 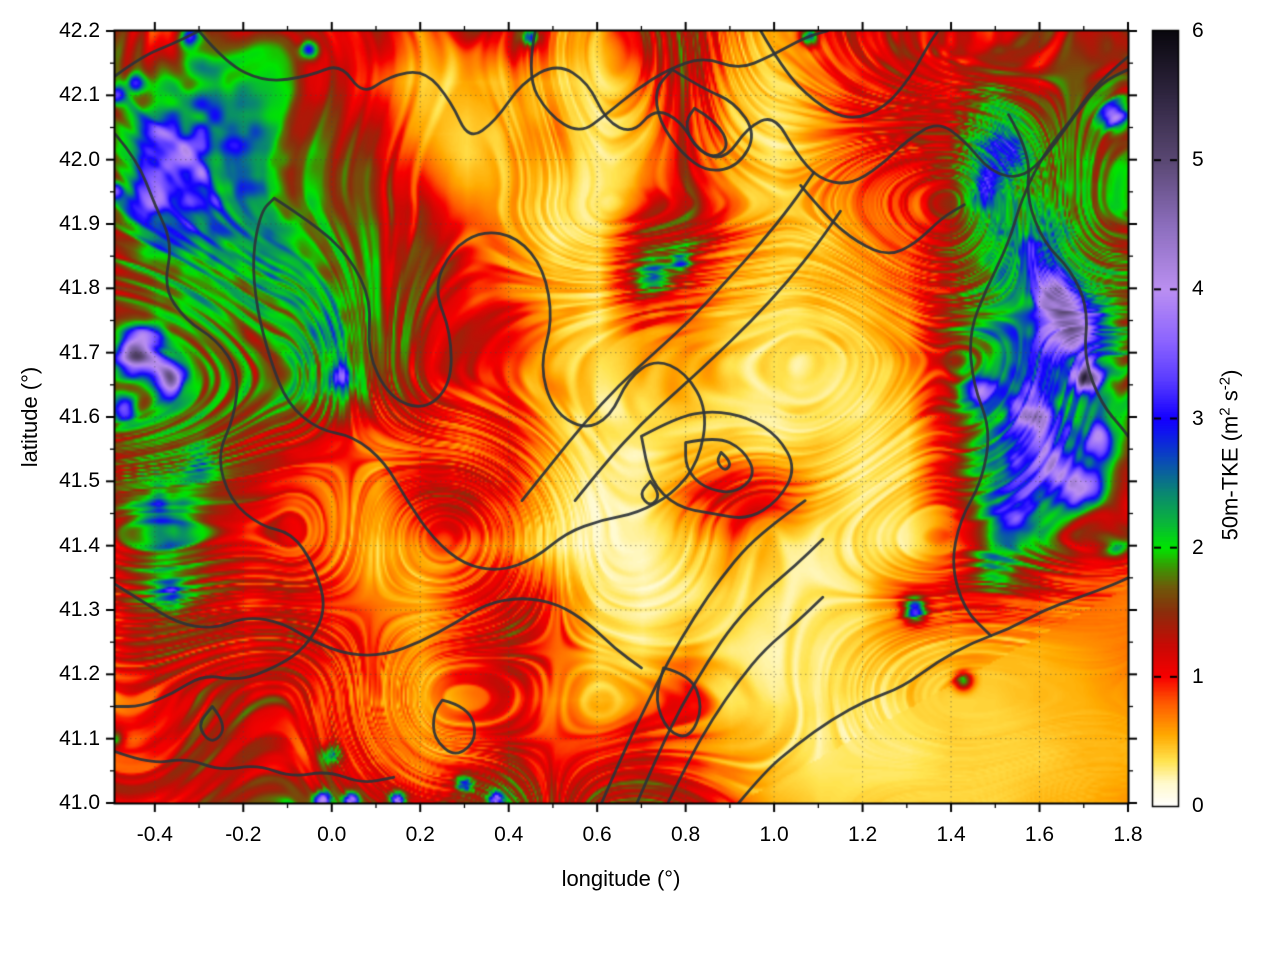 What do you see at coordinates (79, 223) in the screenshot?
I see `y-tick-label: 41.9` at bounding box center [79, 223].